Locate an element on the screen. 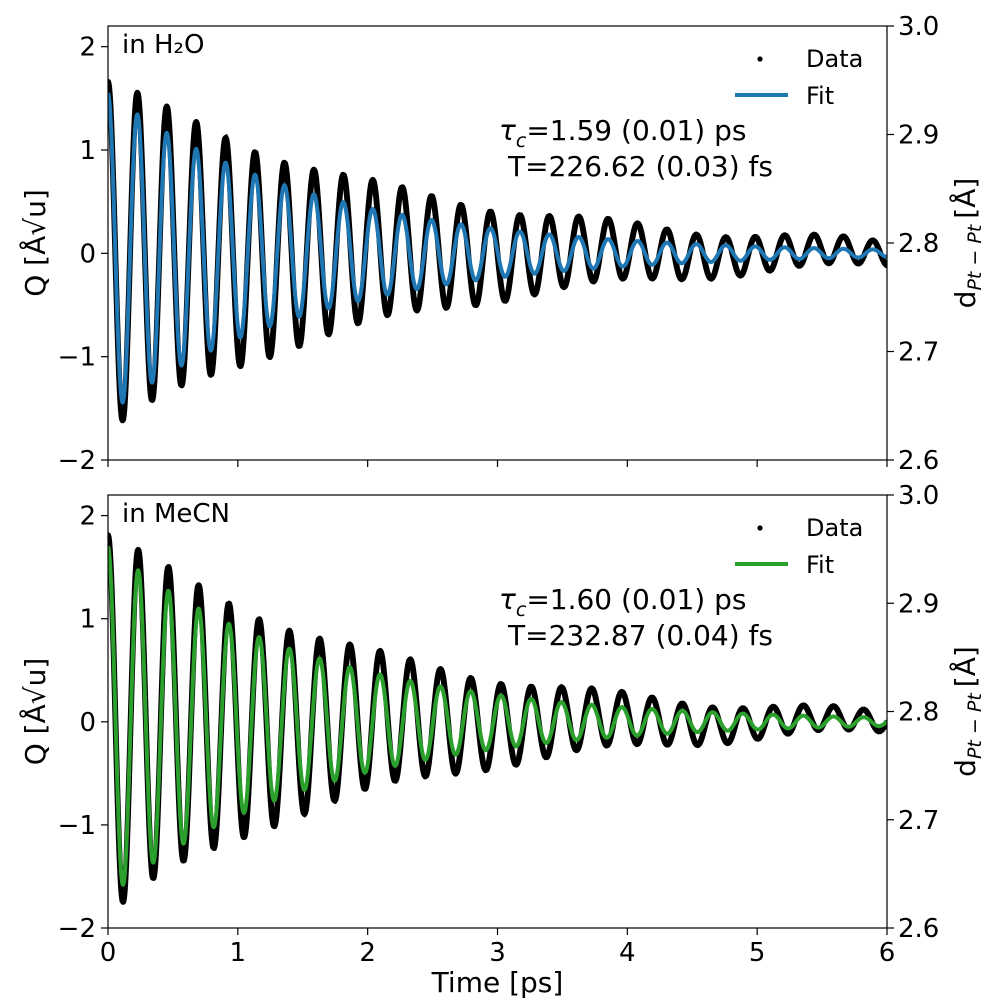 The image size is (1000, 1000). annotation-tau-value: =1.59 (0.01) ps is located at coordinates (636, 130).